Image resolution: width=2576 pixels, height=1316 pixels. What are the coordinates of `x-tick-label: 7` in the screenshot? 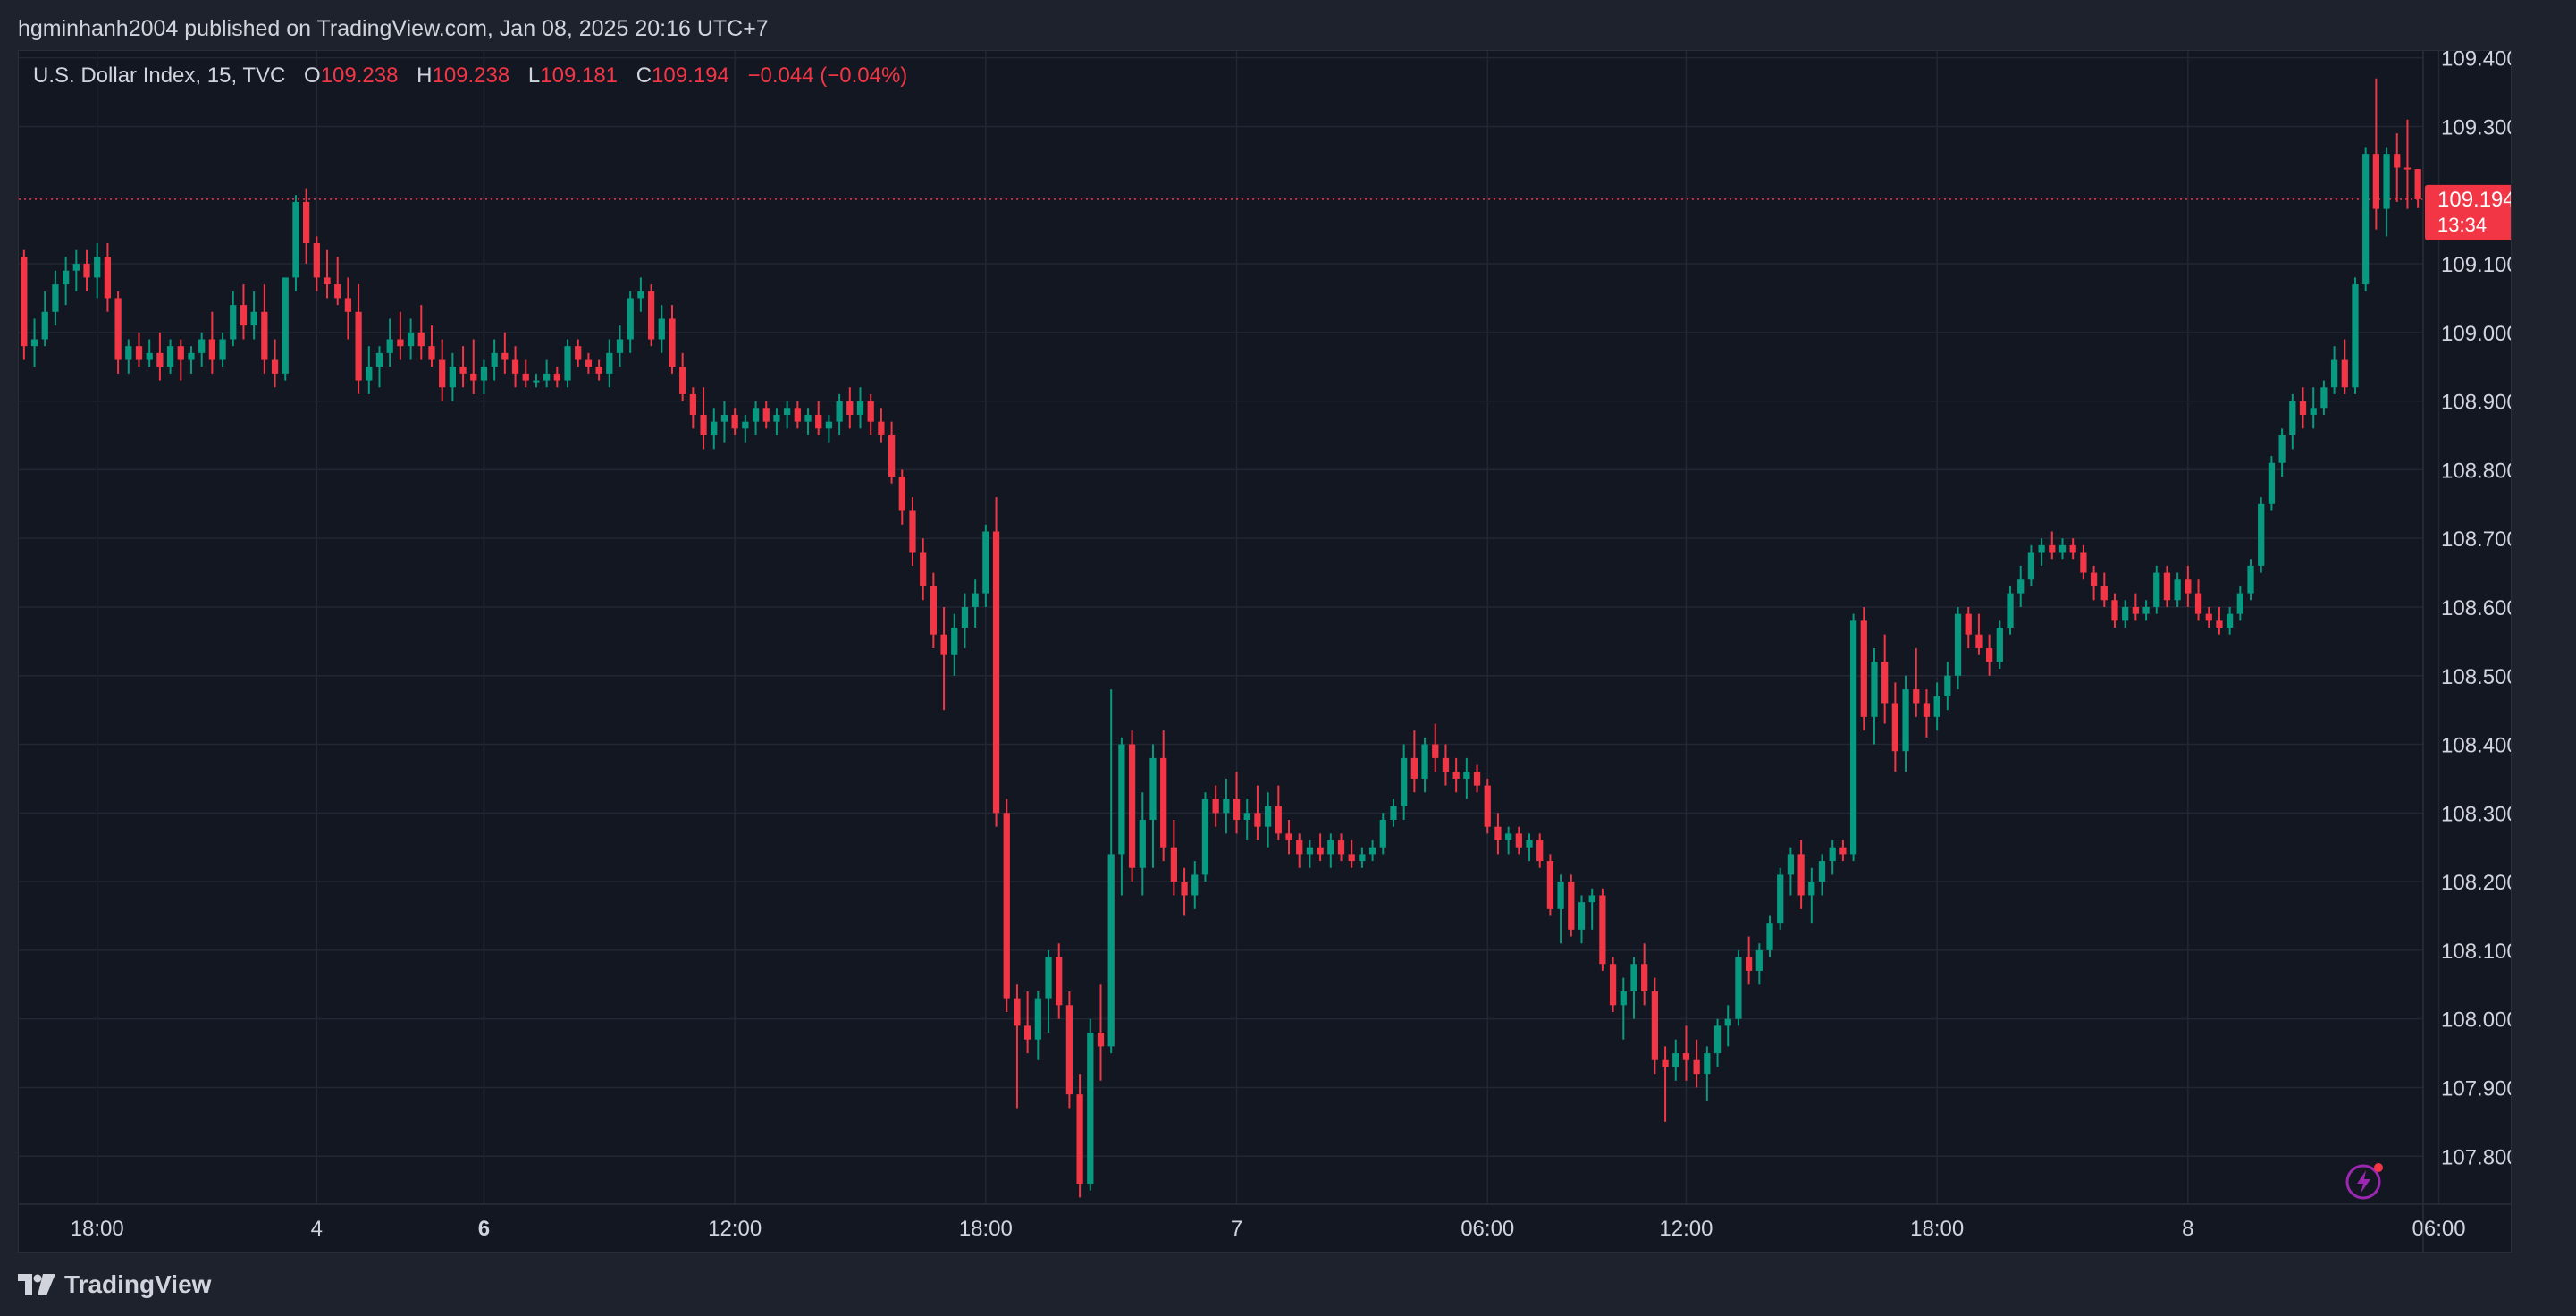 It's located at (1237, 1229).